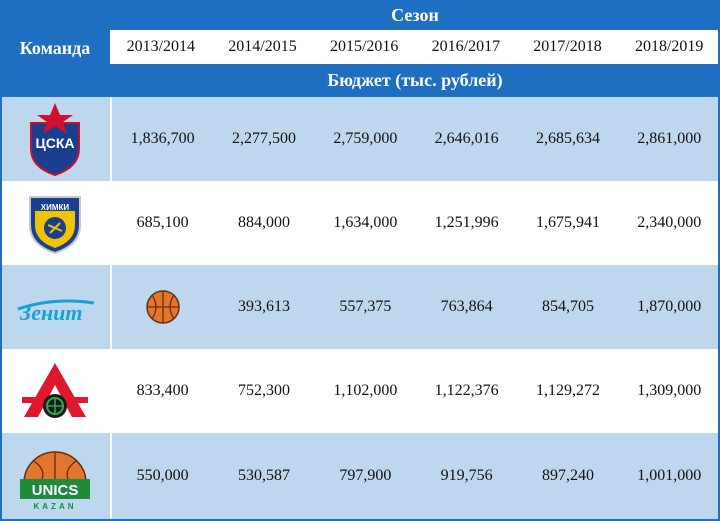 The height and width of the screenshot is (521, 720). Describe the element at coordinates (466, 390) in the screenshot. I see `budget-cell: 1,122,376` at that location.